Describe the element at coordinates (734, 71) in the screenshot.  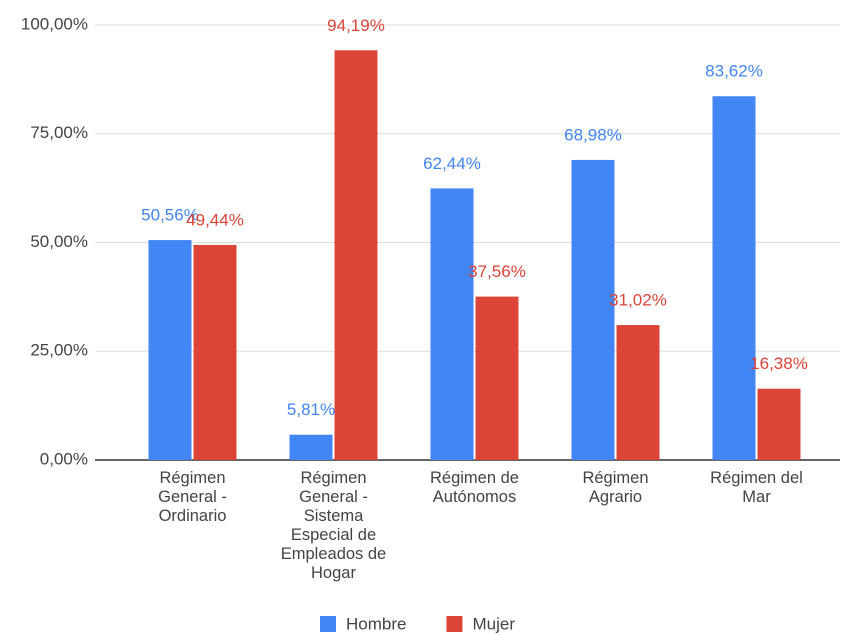
I see `data-label: 83,62%` at that location.